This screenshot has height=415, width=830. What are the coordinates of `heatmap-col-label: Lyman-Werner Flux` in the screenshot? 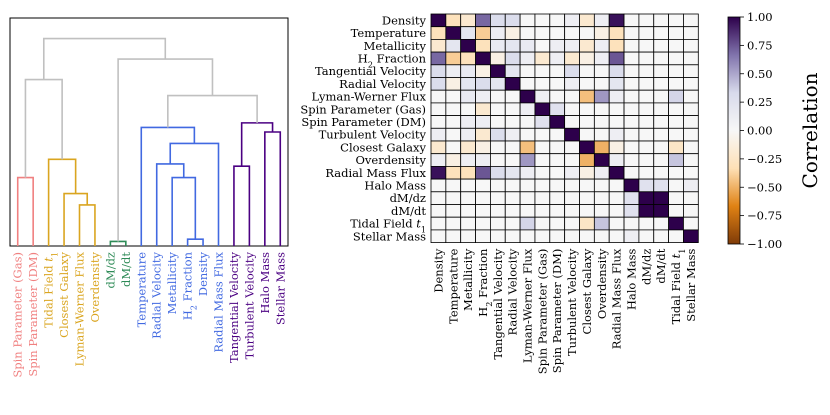 It's located at (528, 305).